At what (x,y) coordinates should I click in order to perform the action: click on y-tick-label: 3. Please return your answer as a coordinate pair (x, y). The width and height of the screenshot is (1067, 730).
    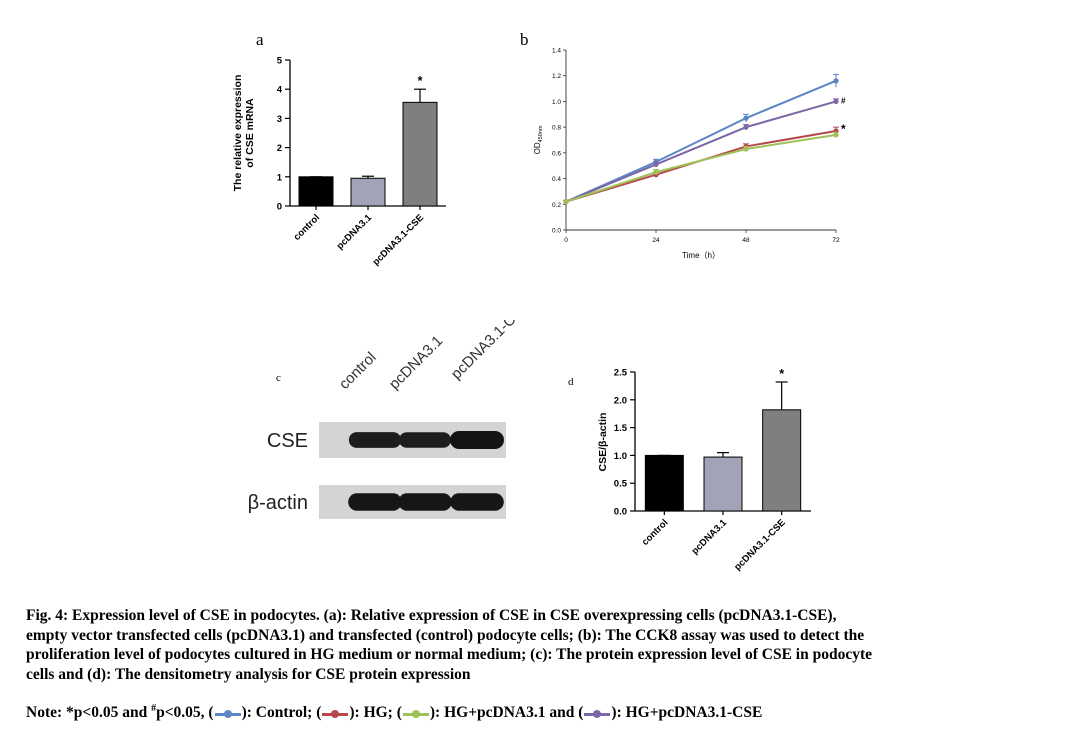
    Looking at the image, I should click on (279, 119).